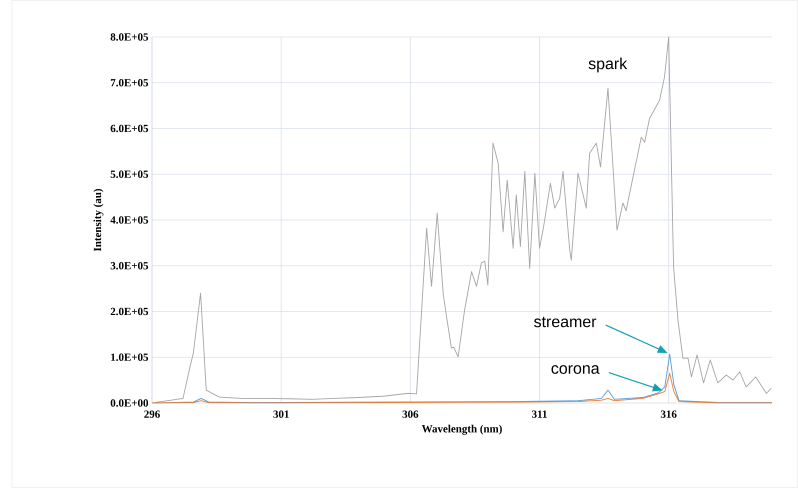 Image resolution: width=798 pixels, height=488 pixels. What do you see at coordinates (129, 312) in the screenshot?
I see `y-tick-label: 2.0E+05` at bounding box center [129, 312].